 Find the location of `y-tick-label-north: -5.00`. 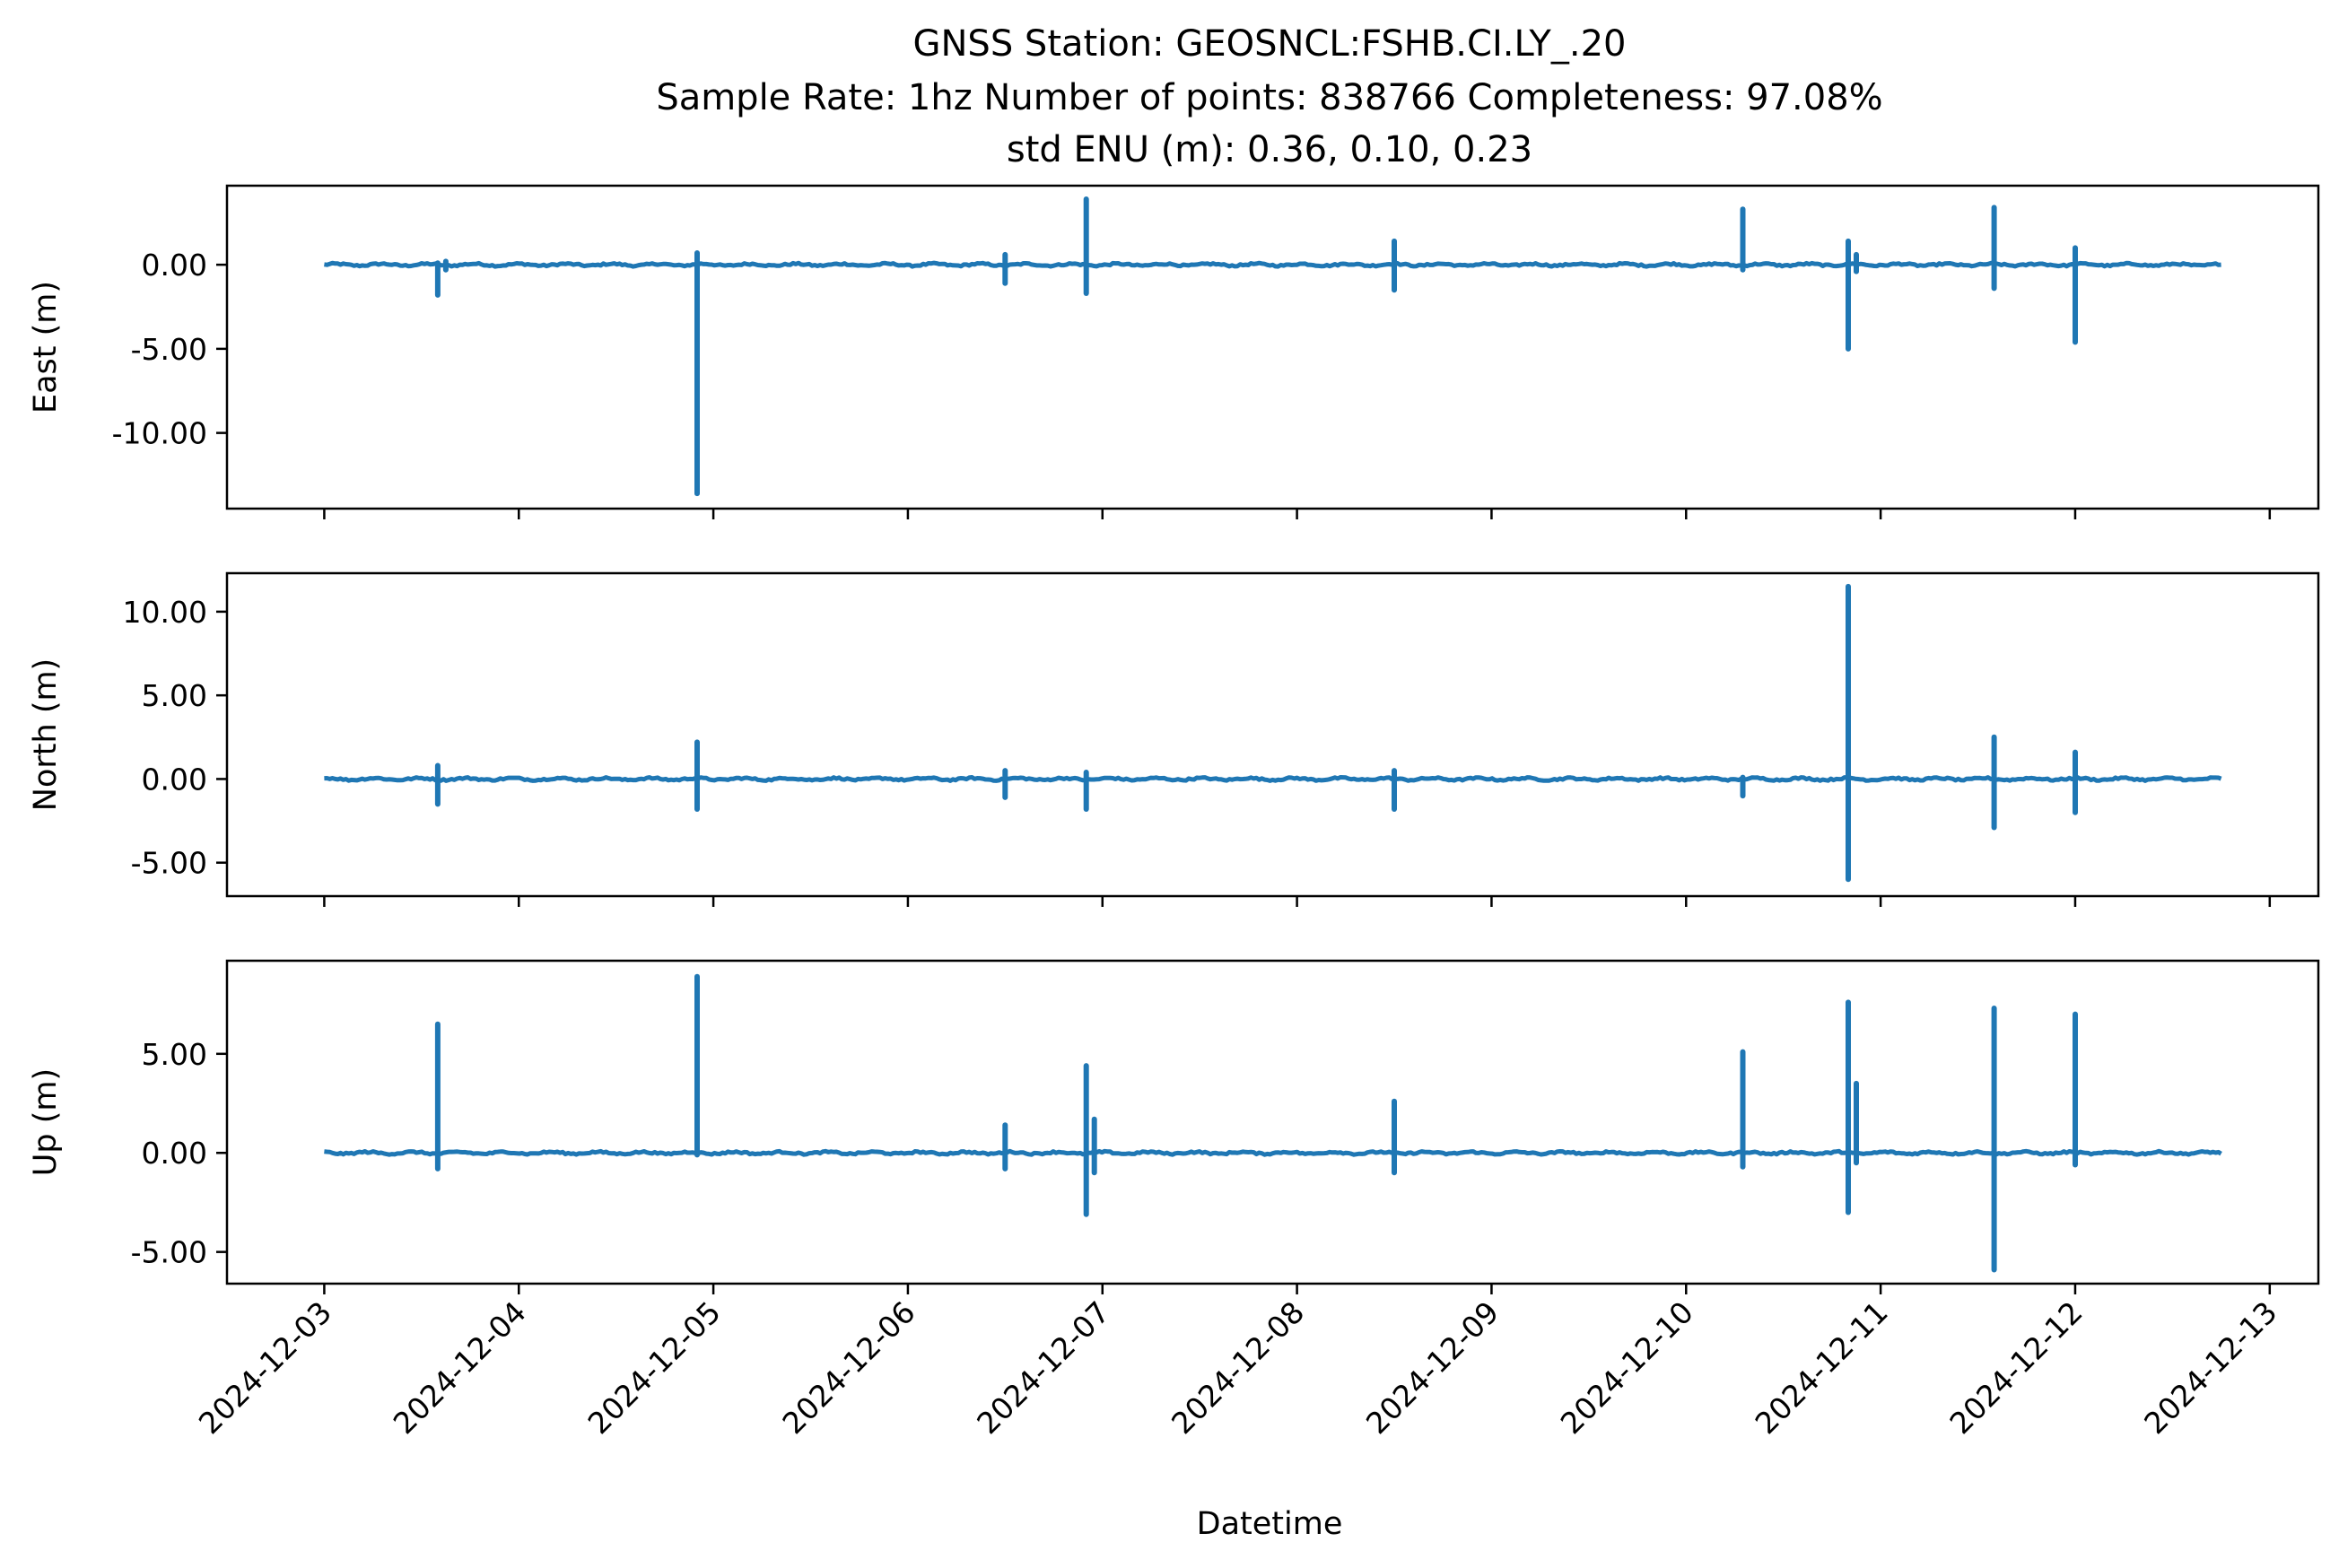

y-tick-label-north: -5.00 is located at coordinates (169, 864).